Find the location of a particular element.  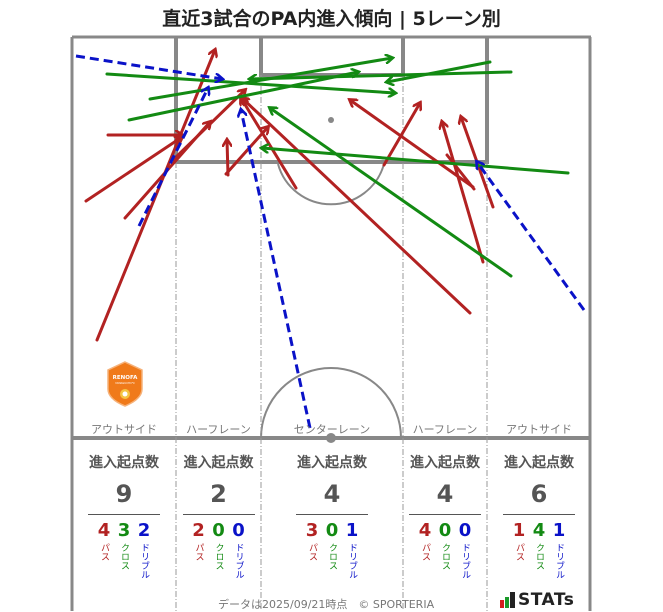

pass-count: 1 is located at coordinates (519, 530).